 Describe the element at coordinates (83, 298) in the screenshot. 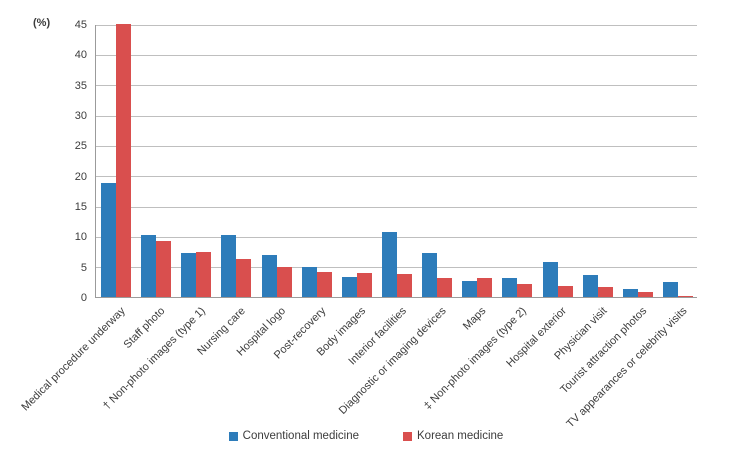

I see `y-tick-label: 0` at that location.